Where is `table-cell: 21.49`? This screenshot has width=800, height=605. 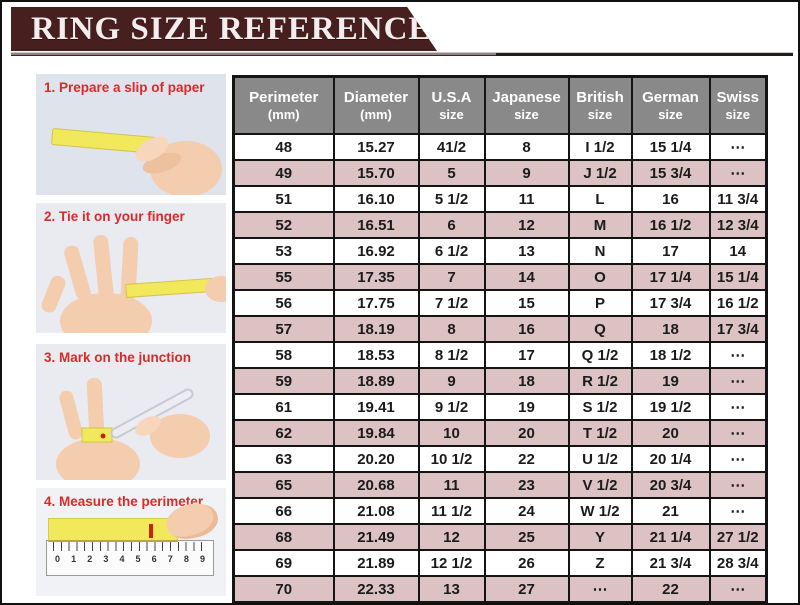 table-cell: 21.49 is located at coordinates (376, 537).